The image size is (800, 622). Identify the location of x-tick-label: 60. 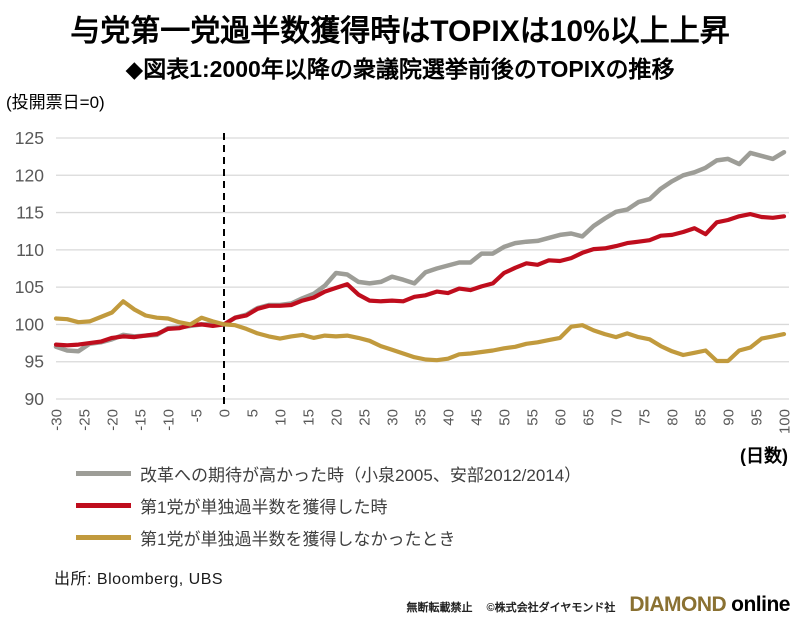
(561, 417).